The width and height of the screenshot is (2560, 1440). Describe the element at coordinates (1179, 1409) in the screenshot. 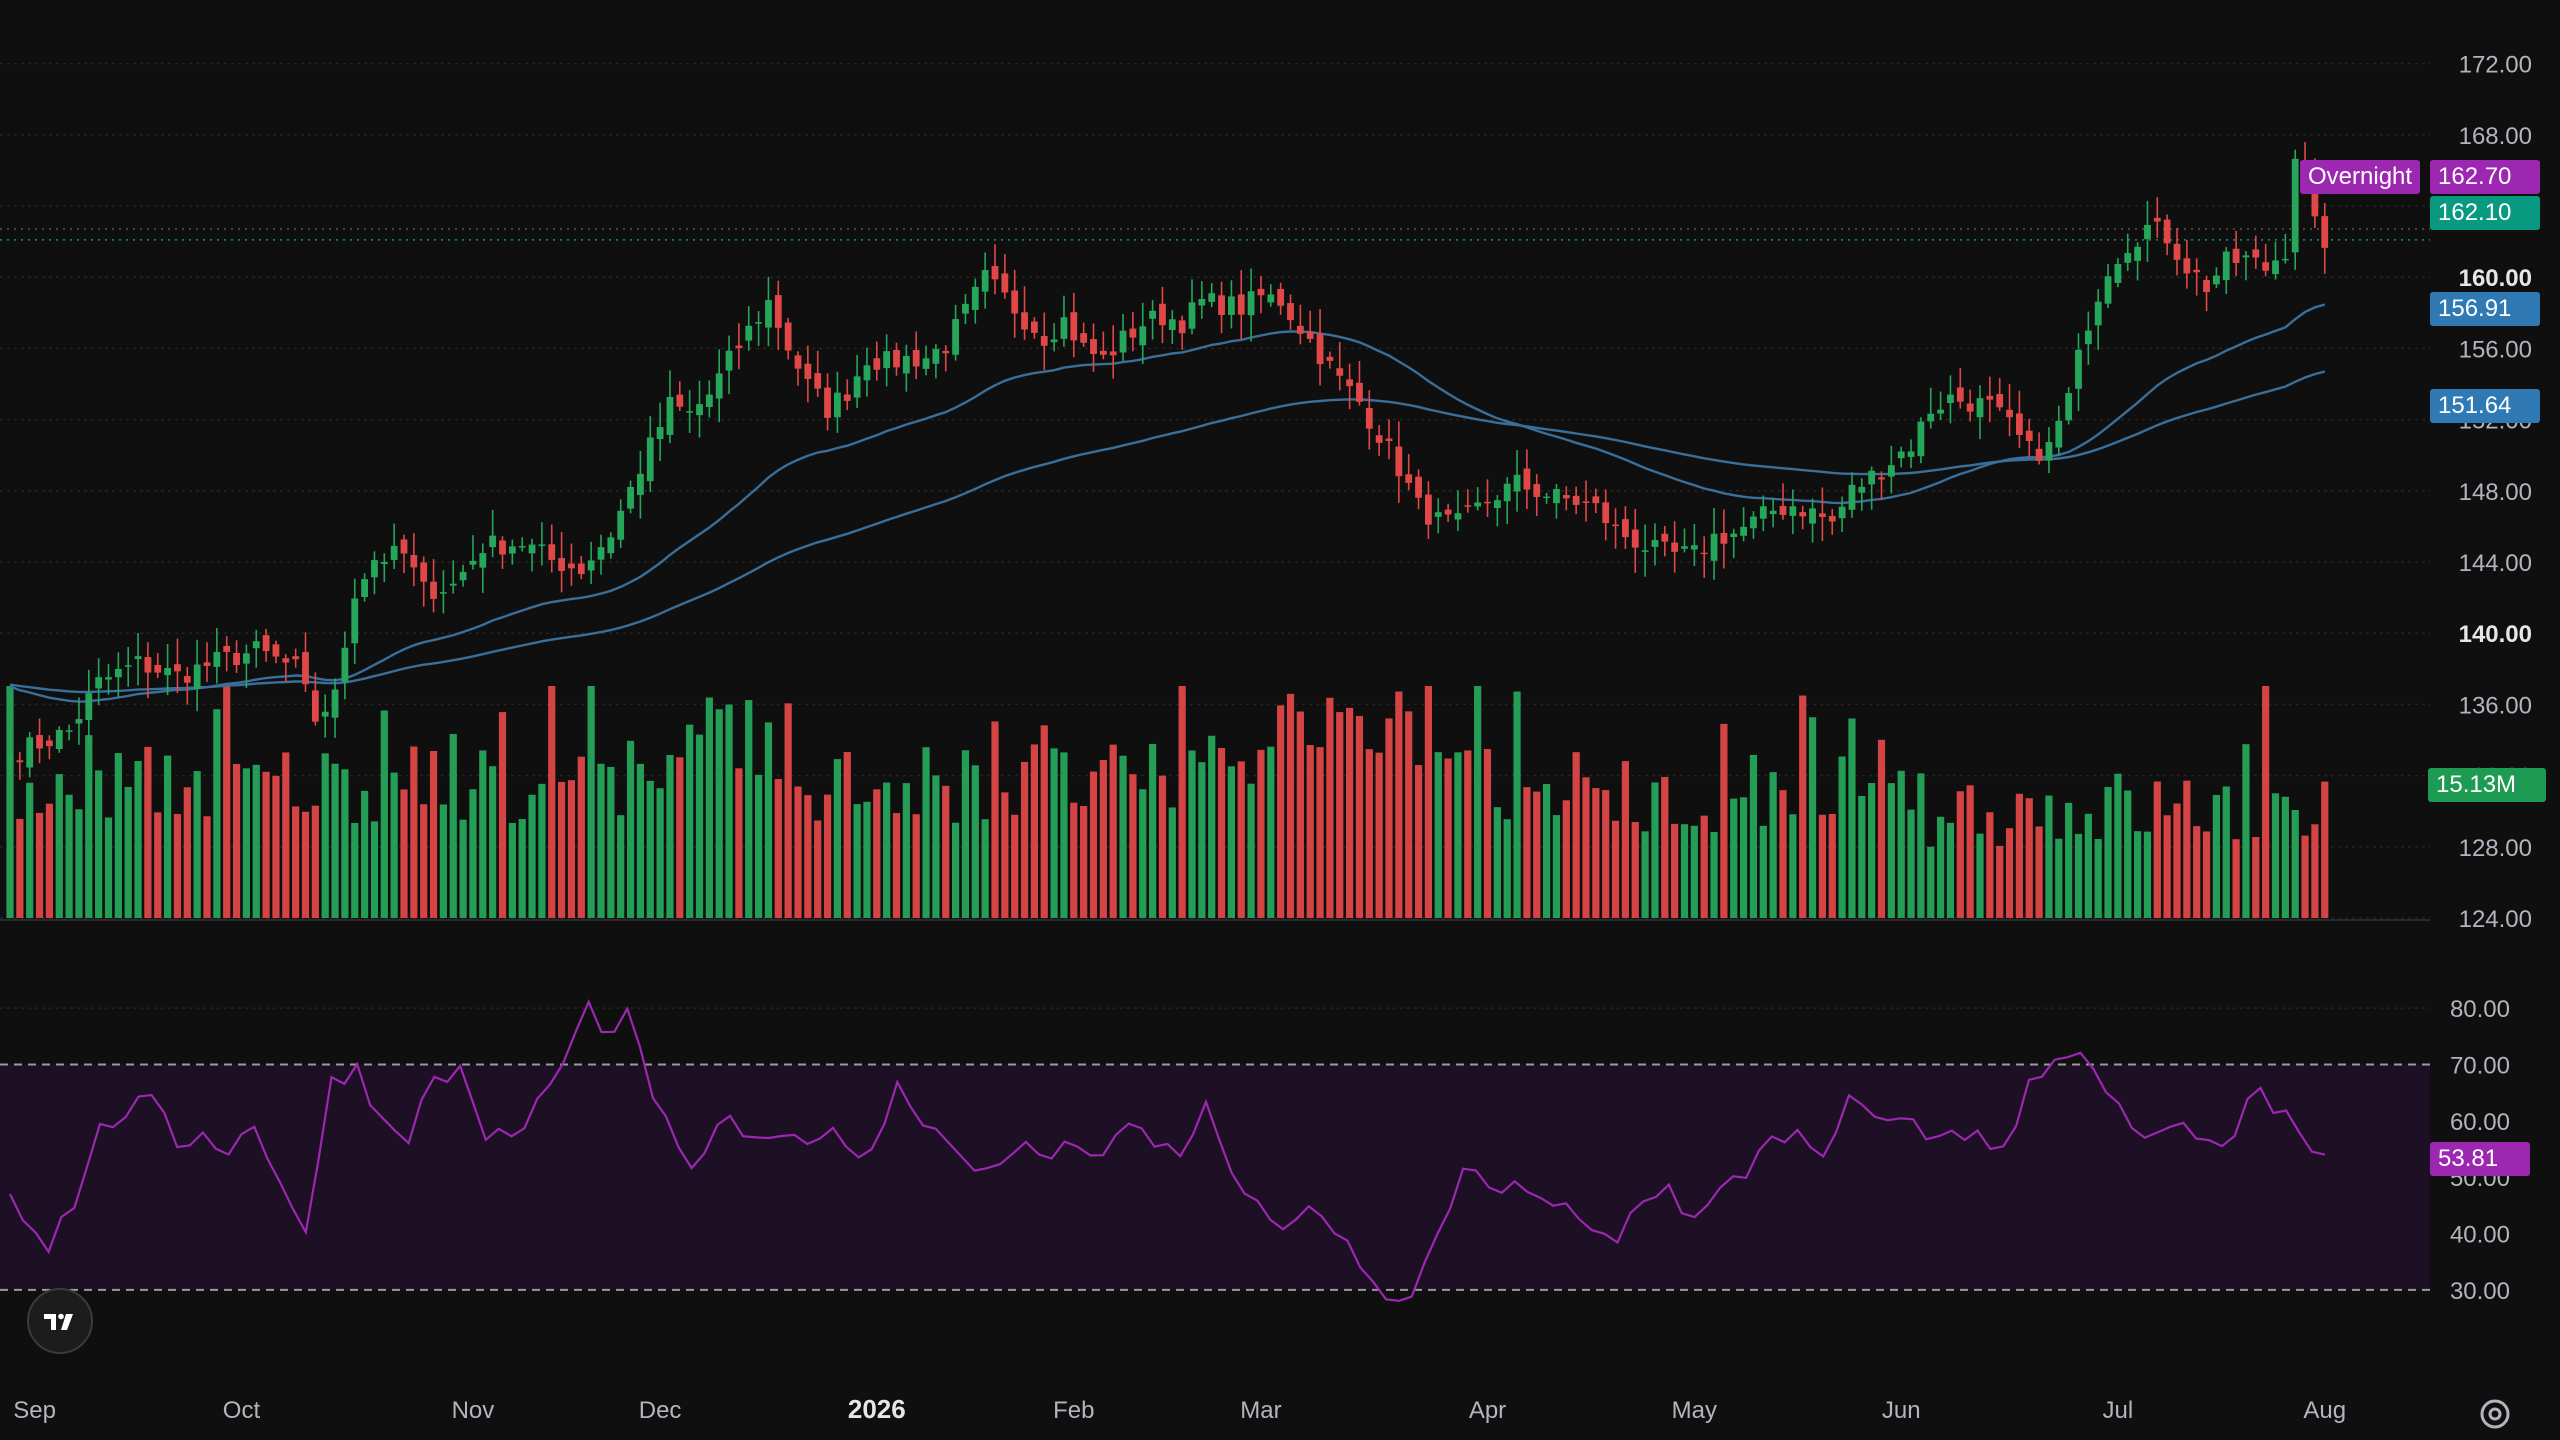

I see `time-axis: Sep Oct Nov Dec 2026 Feb Mar Apr May Jun Jul Aug` at that location.